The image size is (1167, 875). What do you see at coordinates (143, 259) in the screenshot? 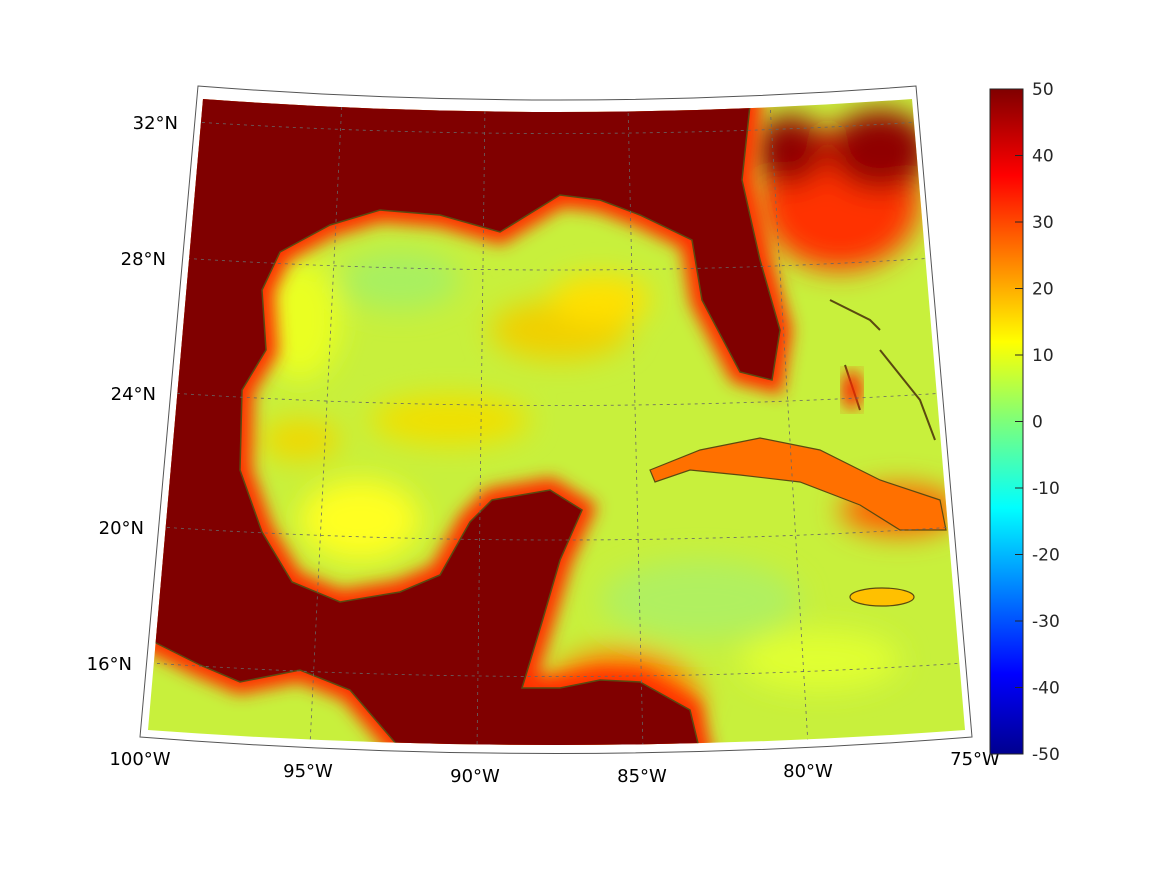
I see `lat-tick-label: 28°N` at bounding box center [143, 259].